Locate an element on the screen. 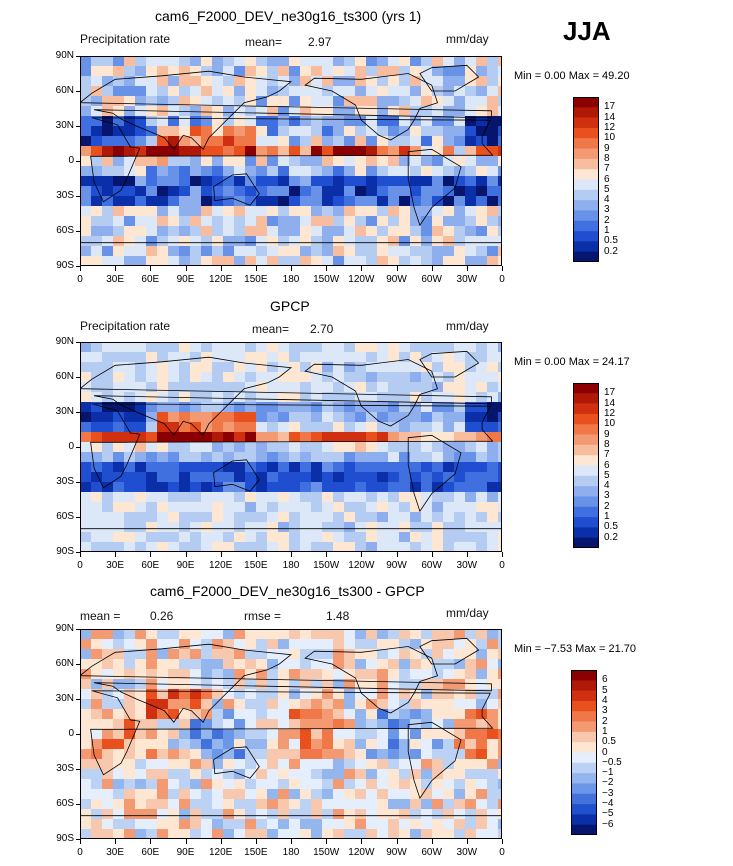 This screenshot has width=733, height=866. longitude-label: 0 is located at coordinates (80, 565).